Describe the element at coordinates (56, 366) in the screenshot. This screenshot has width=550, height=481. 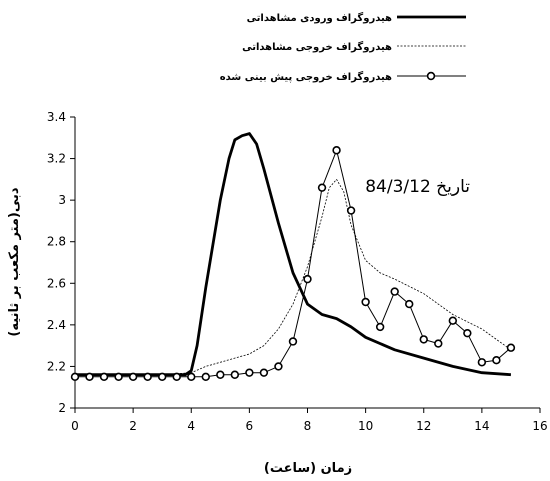
I see `y-tick-label: 2.2` at that location.